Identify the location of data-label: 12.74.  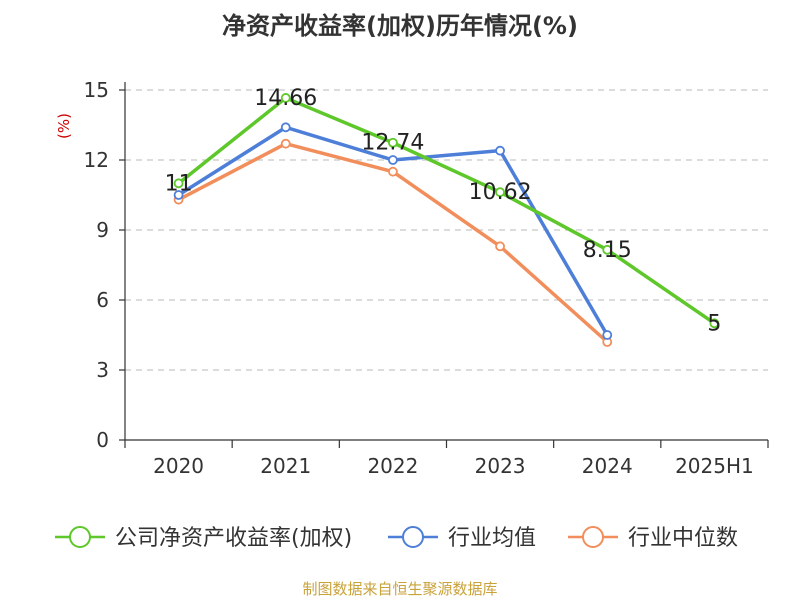
(392, 143).